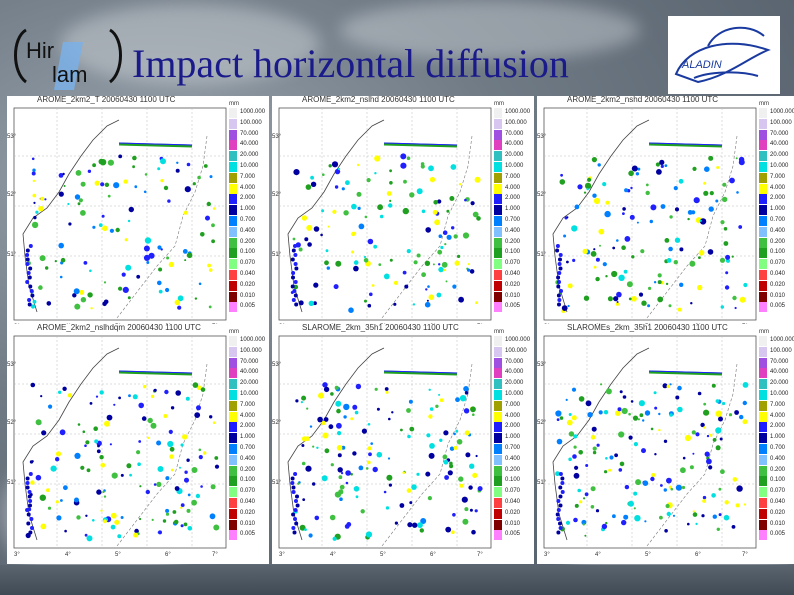 This screenshot has width=794, height=595. Describe the element at coordinates (248, 220) in the screenshot. I see `legend-level: 0.700` at that location.